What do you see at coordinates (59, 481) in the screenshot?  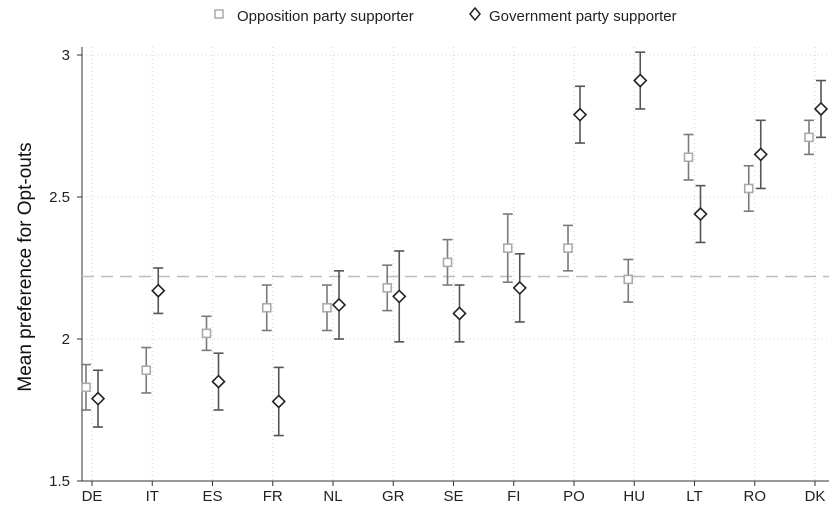 I see `y-tick-label: 1.5` at bounding box center [59, 481].